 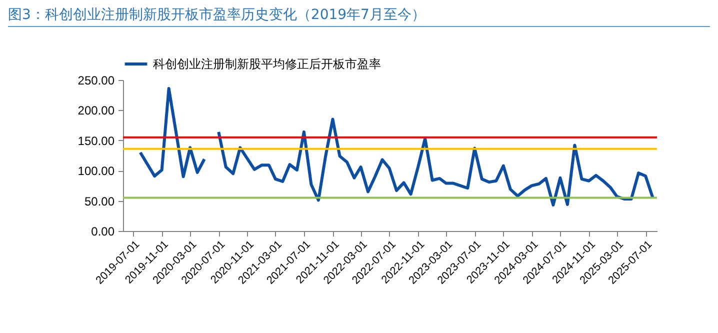 I want to click on y-tick-label: 150.00, so click(x=96, y=141).